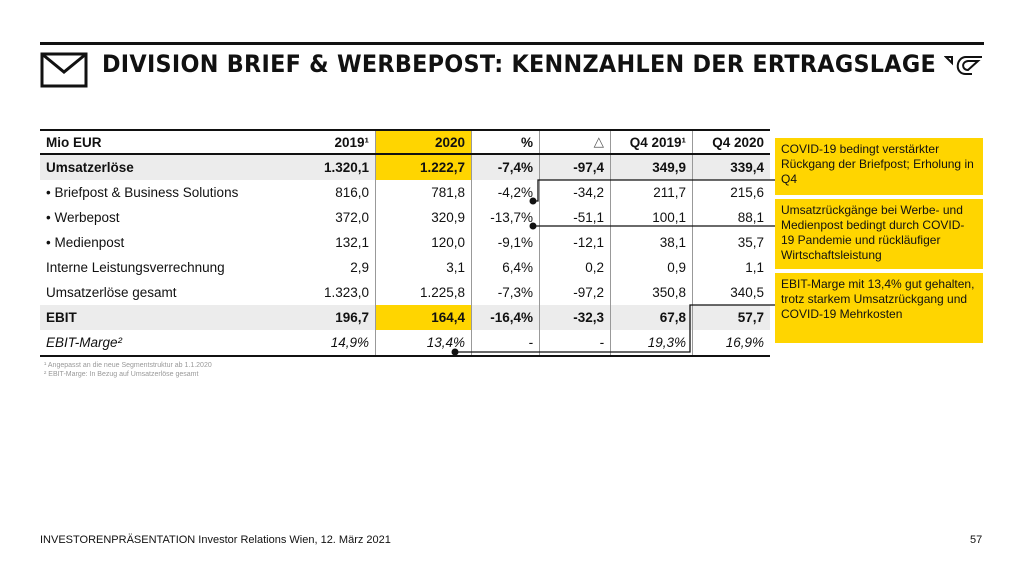  Describe the element at coordinates (575, 317) in the screenshot. I see `table-cell: -32,3` at that location.